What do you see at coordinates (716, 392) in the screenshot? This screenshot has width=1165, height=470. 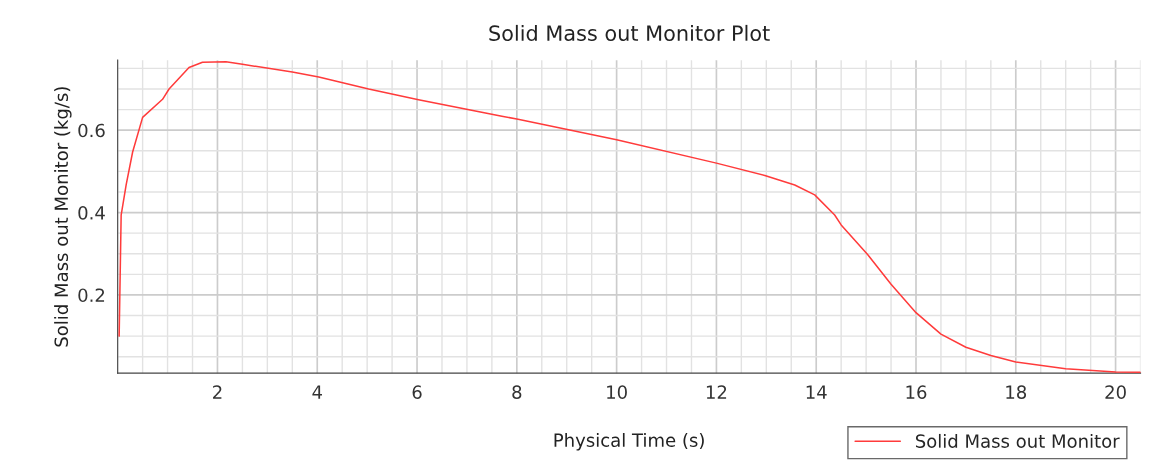 I see `x-tick-label: 12` at bounding box center [716, 392].